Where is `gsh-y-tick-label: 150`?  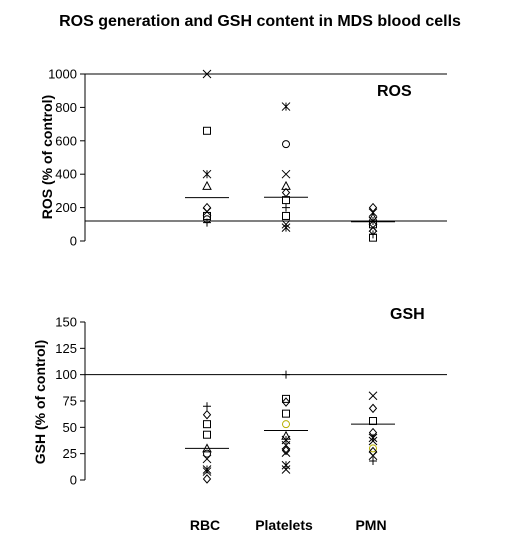 gsh-y-tick-label: 150 is located at coordinates (66, 322).